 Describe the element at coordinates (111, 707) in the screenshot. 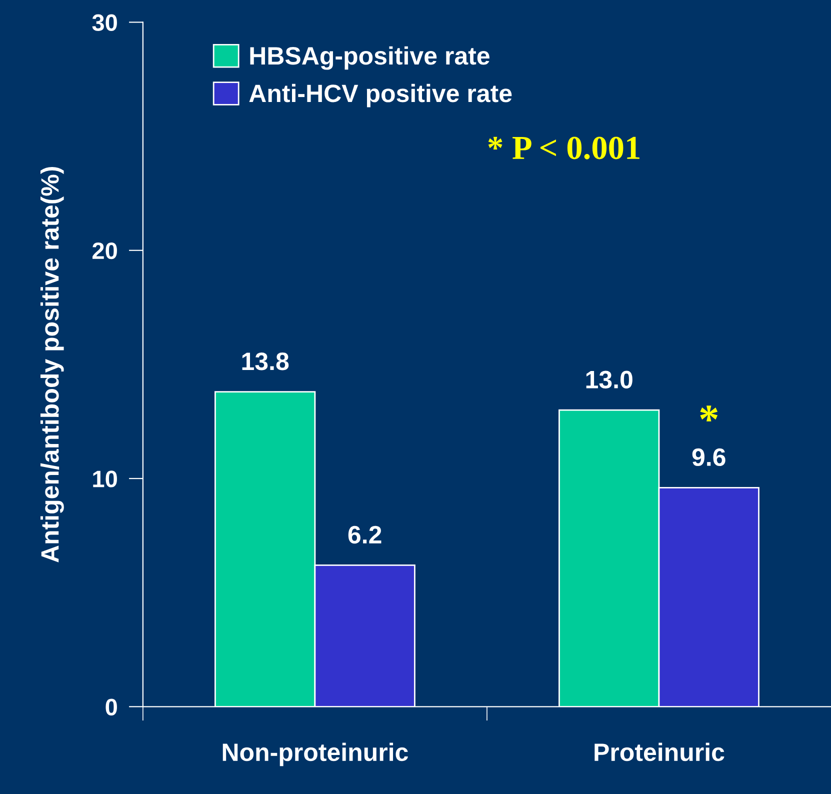

I see `y-tick-label: 0` at that location.